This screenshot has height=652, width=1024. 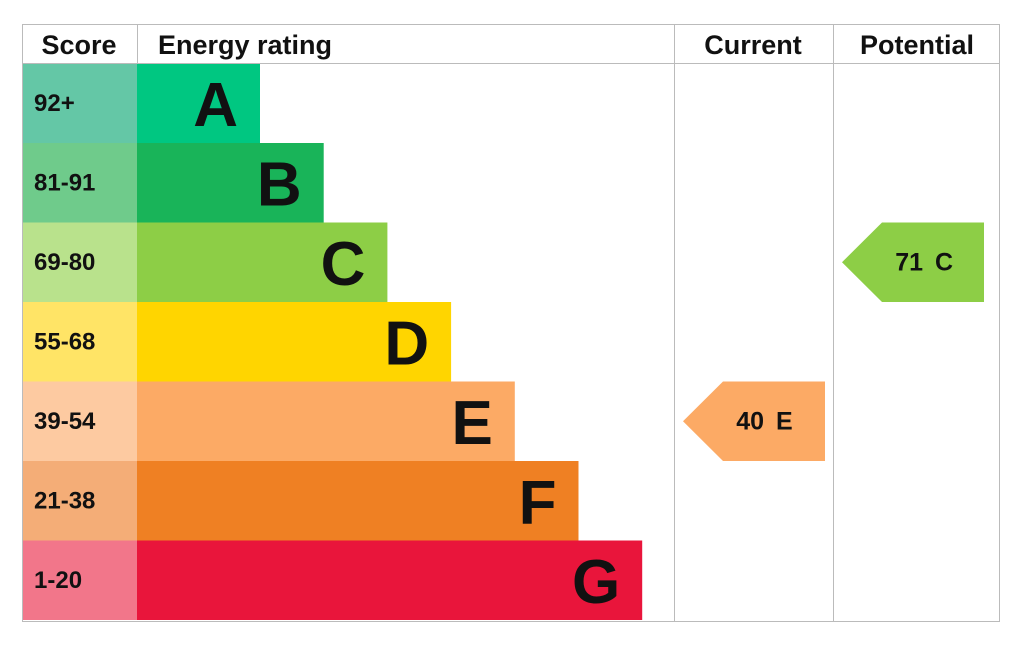 What do you see at coordinates (54, 103) in the screenshot?
I see `score-label: 92+` at bounding box center [54, 103].